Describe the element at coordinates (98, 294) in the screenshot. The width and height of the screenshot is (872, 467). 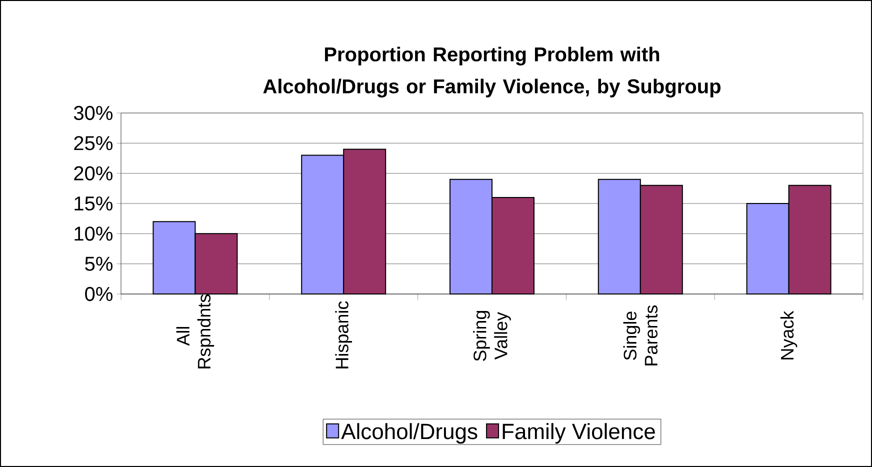
I see `y-tick-label: 0%` at that location.